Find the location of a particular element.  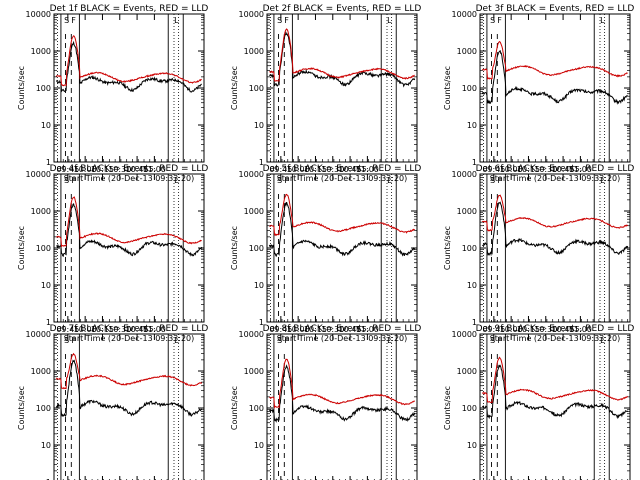

panel-title: Det 8f BLACK = Events, RED = LLD is located at coordinates (342, 329).